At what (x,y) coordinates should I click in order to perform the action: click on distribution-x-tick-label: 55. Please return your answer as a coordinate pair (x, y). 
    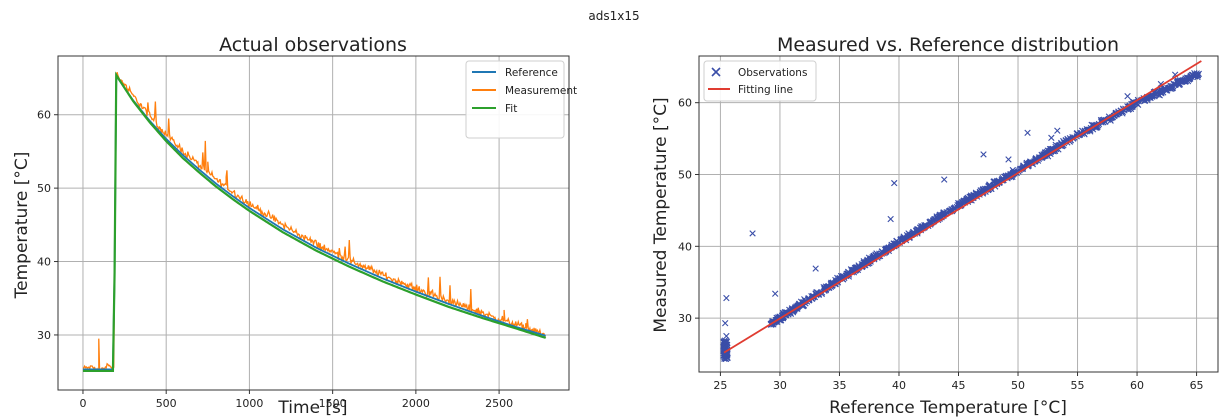
    Looking at the image, I should click on (1078, 385).